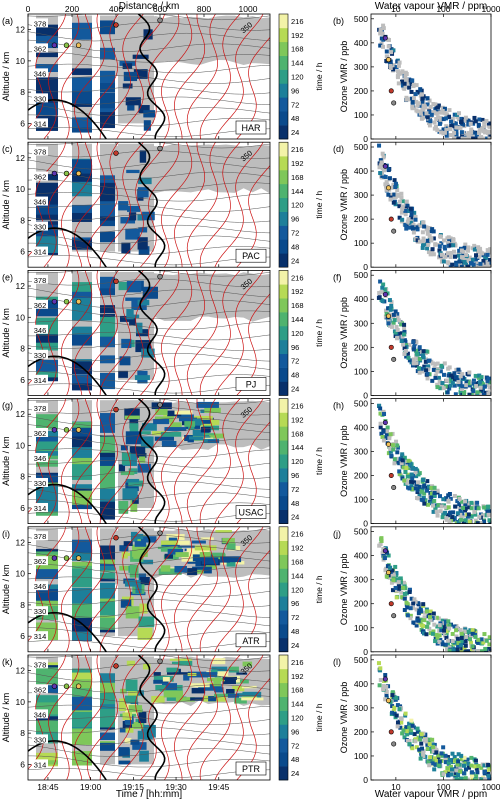 The width and height of the screenshot is (500, 801). What do you see at coordinates (283, 204) in the screenshot?
I see `colorbar-segment` at bounding box center [283, 204].